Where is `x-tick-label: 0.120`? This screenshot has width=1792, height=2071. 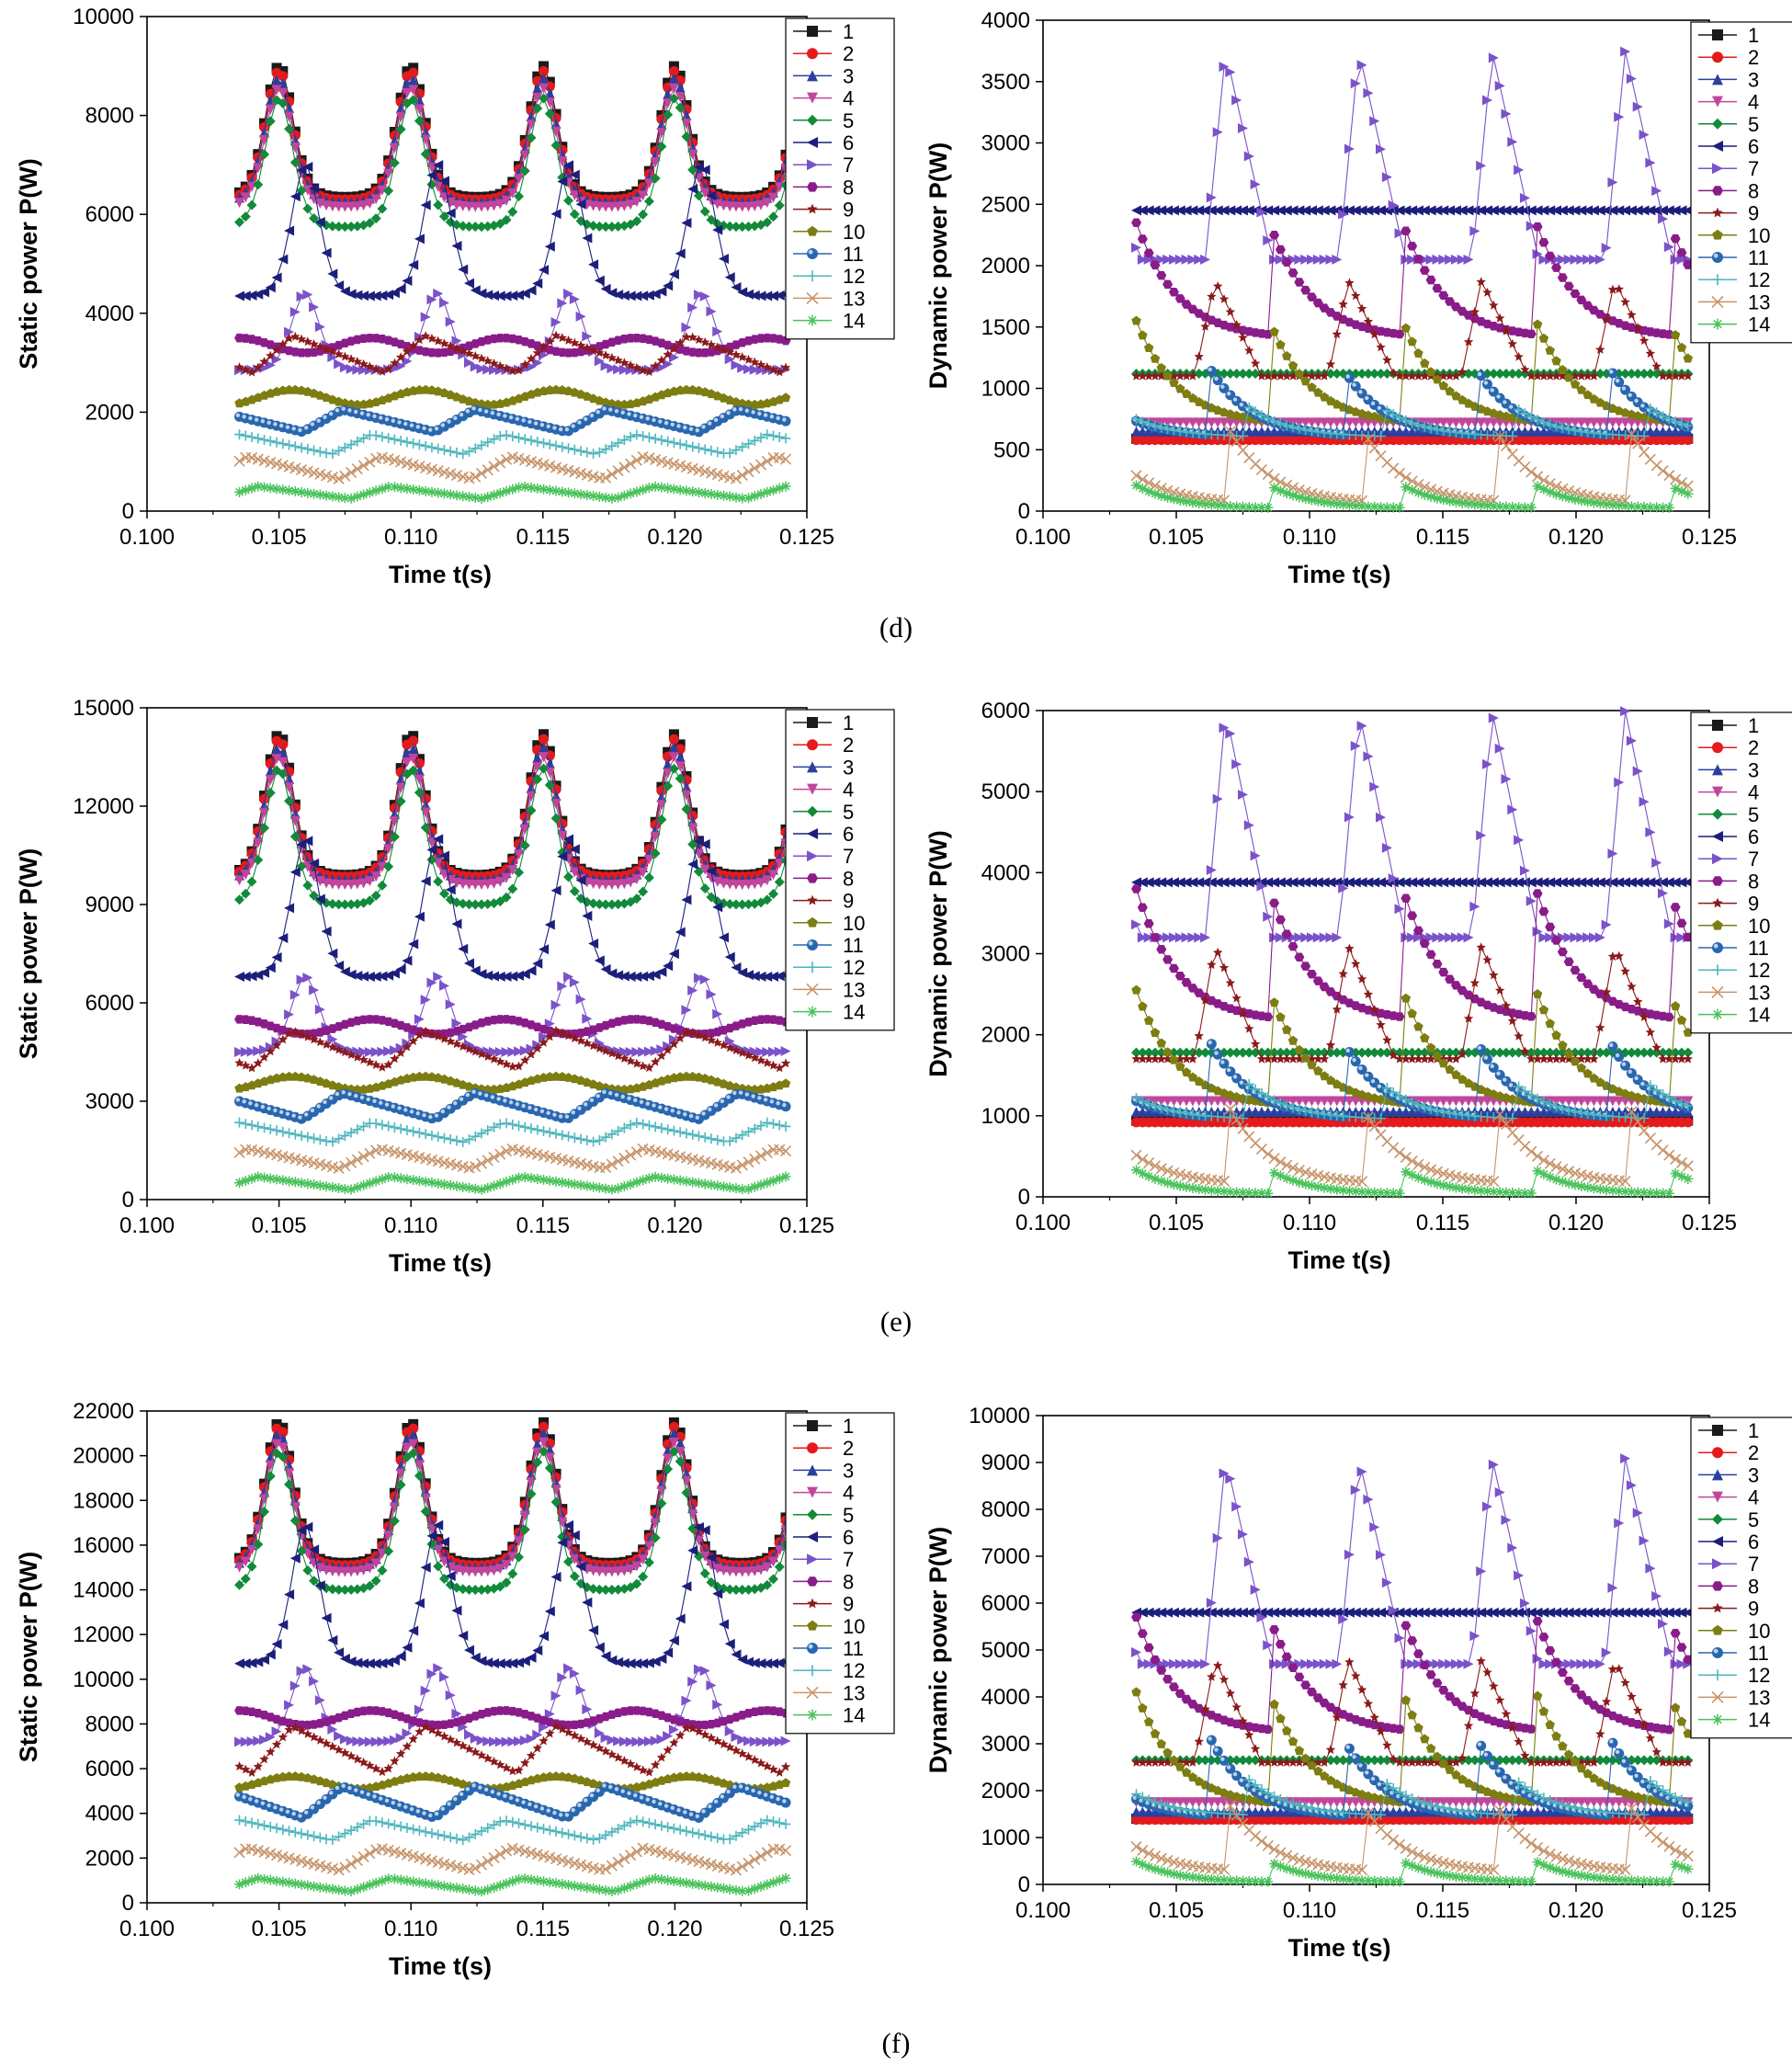
x-tick-label: 0.120 is located at coordinates (1576, 1223).